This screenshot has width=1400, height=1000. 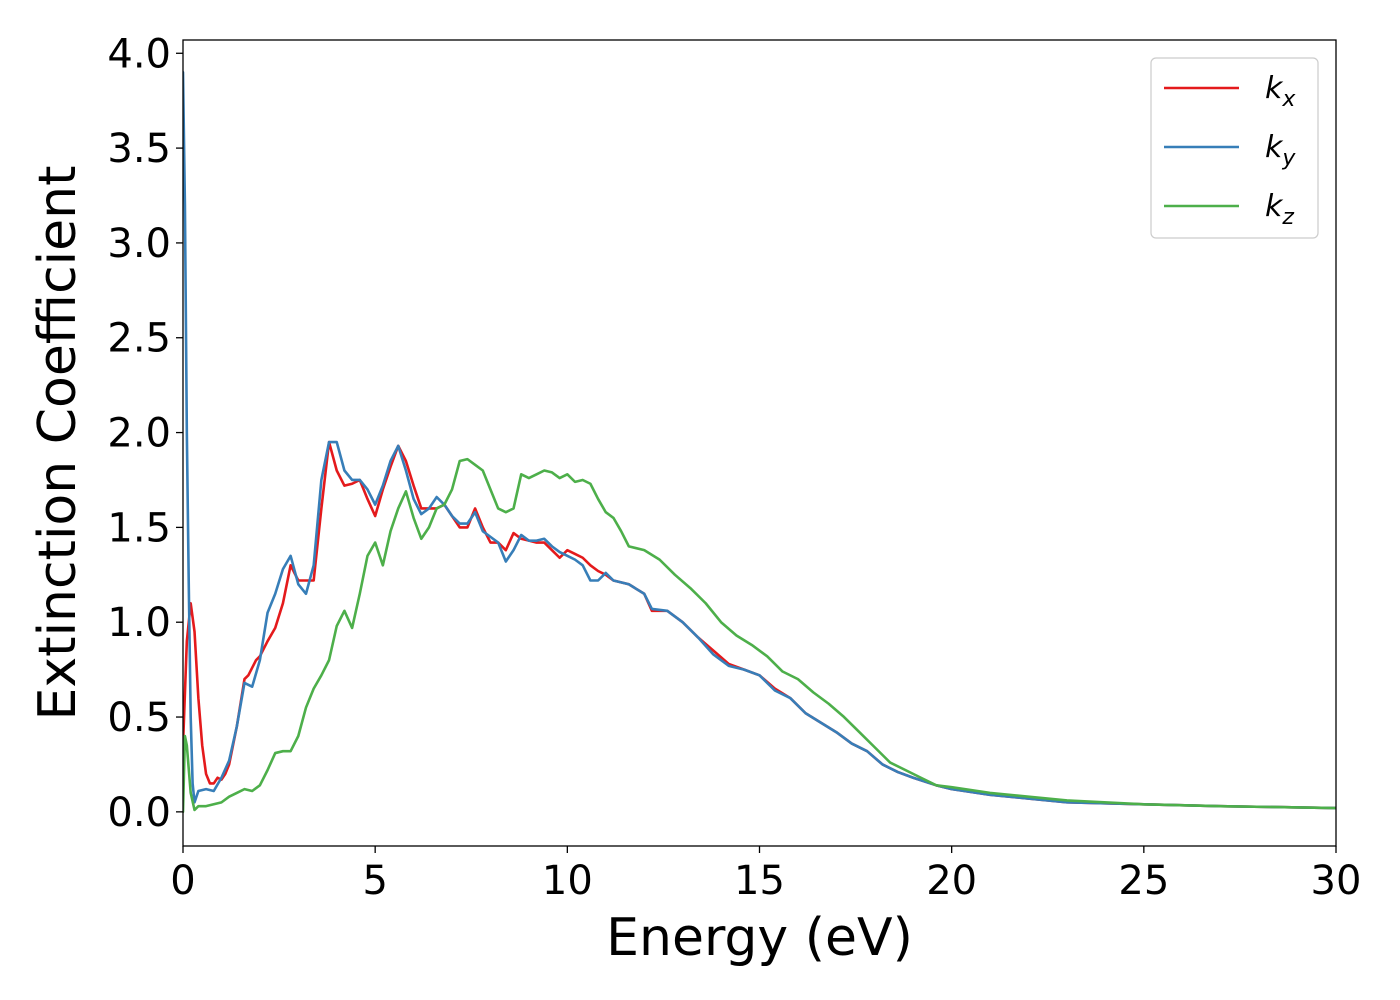 I want to click on x-tick-label: 30, so click(x=1336, y=881).